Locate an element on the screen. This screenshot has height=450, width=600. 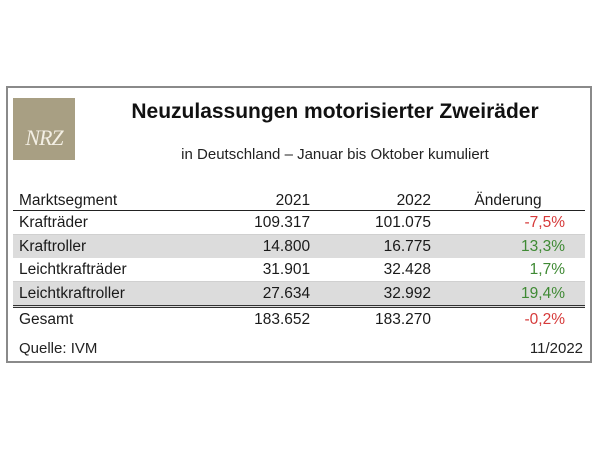
cell-2022: 101.075 is located at coordinates (371, 222).